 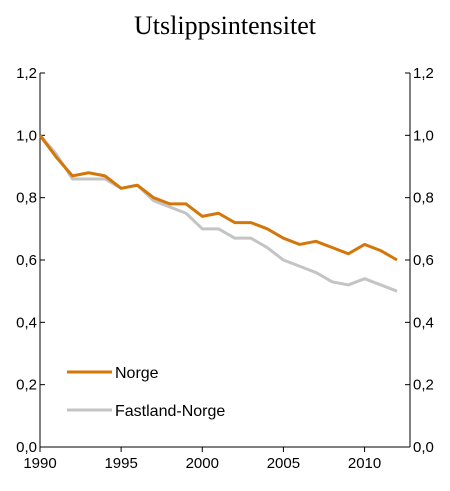 I want to click on x-tick-label: 1995, so click(x=120, y=463).